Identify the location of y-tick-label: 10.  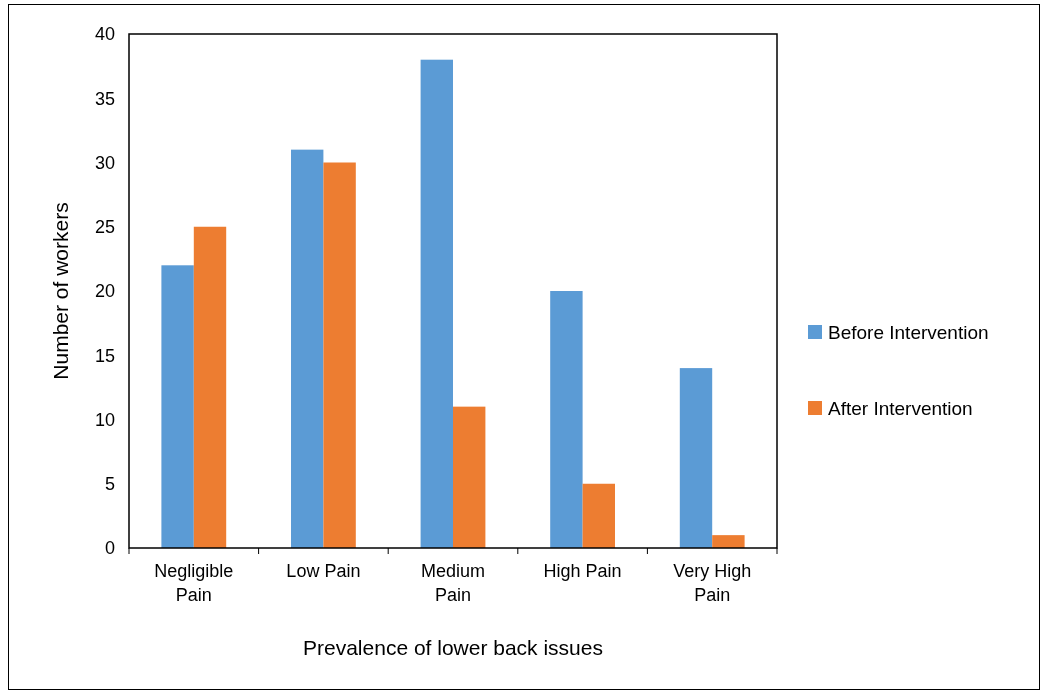
(104, 419).